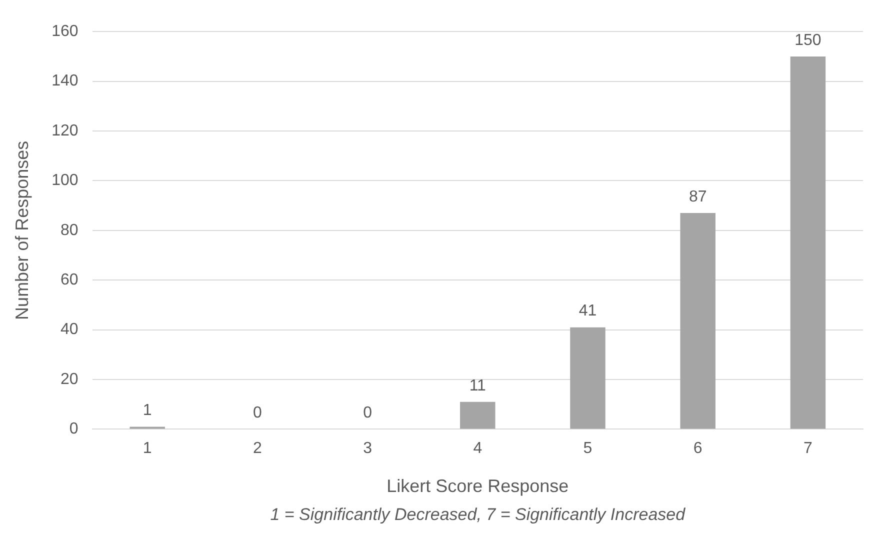 The image size is (891, 536). Describe the element at coordinates (808, 40) in the screenshot. I see `data-label: 150` at that location.